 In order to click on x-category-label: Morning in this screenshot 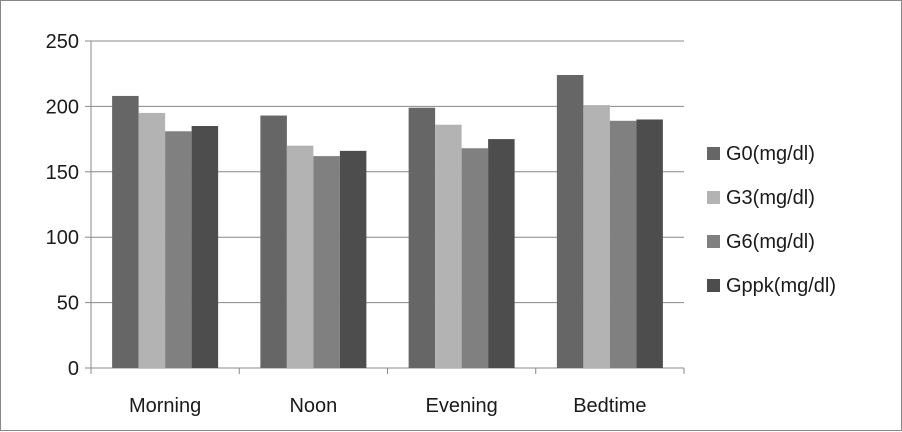, I will do `click(165, 406)`.